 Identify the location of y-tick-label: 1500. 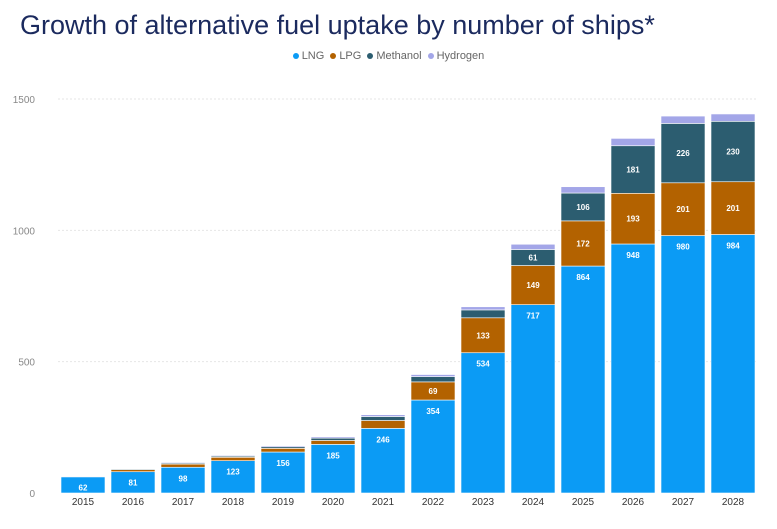
(24, 100).